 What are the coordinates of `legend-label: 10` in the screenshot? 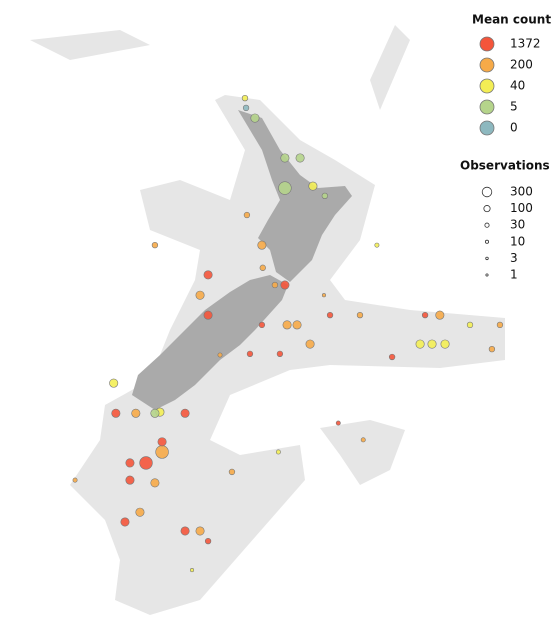 It's located at (517, 241).